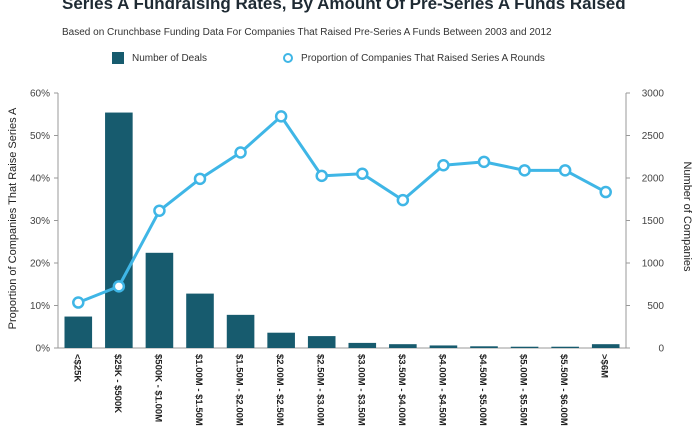 This screenshot has width=695, height=446. I want to click on left-tick-label: 30%, so click(40, 221).